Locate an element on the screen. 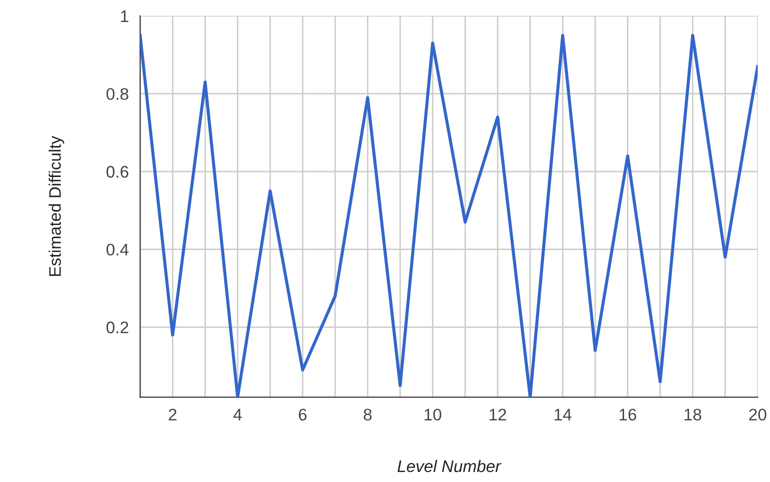 Image resolution: width=770 pixels, height=482 pixels. x-tick-label: 12 is located at coordinates (498, 414).